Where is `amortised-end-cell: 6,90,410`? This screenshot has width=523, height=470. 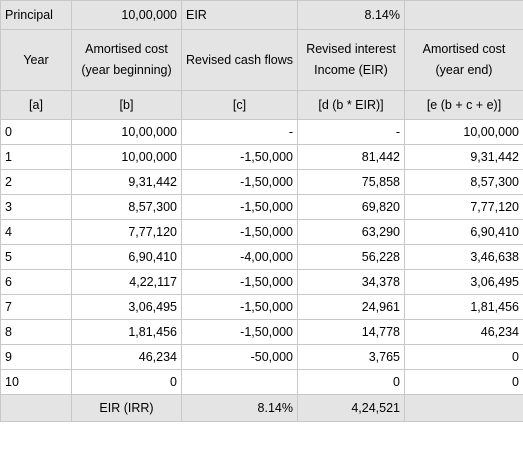 amortised-end-cell: 6,90,410 is located at coordinates (463, 232).